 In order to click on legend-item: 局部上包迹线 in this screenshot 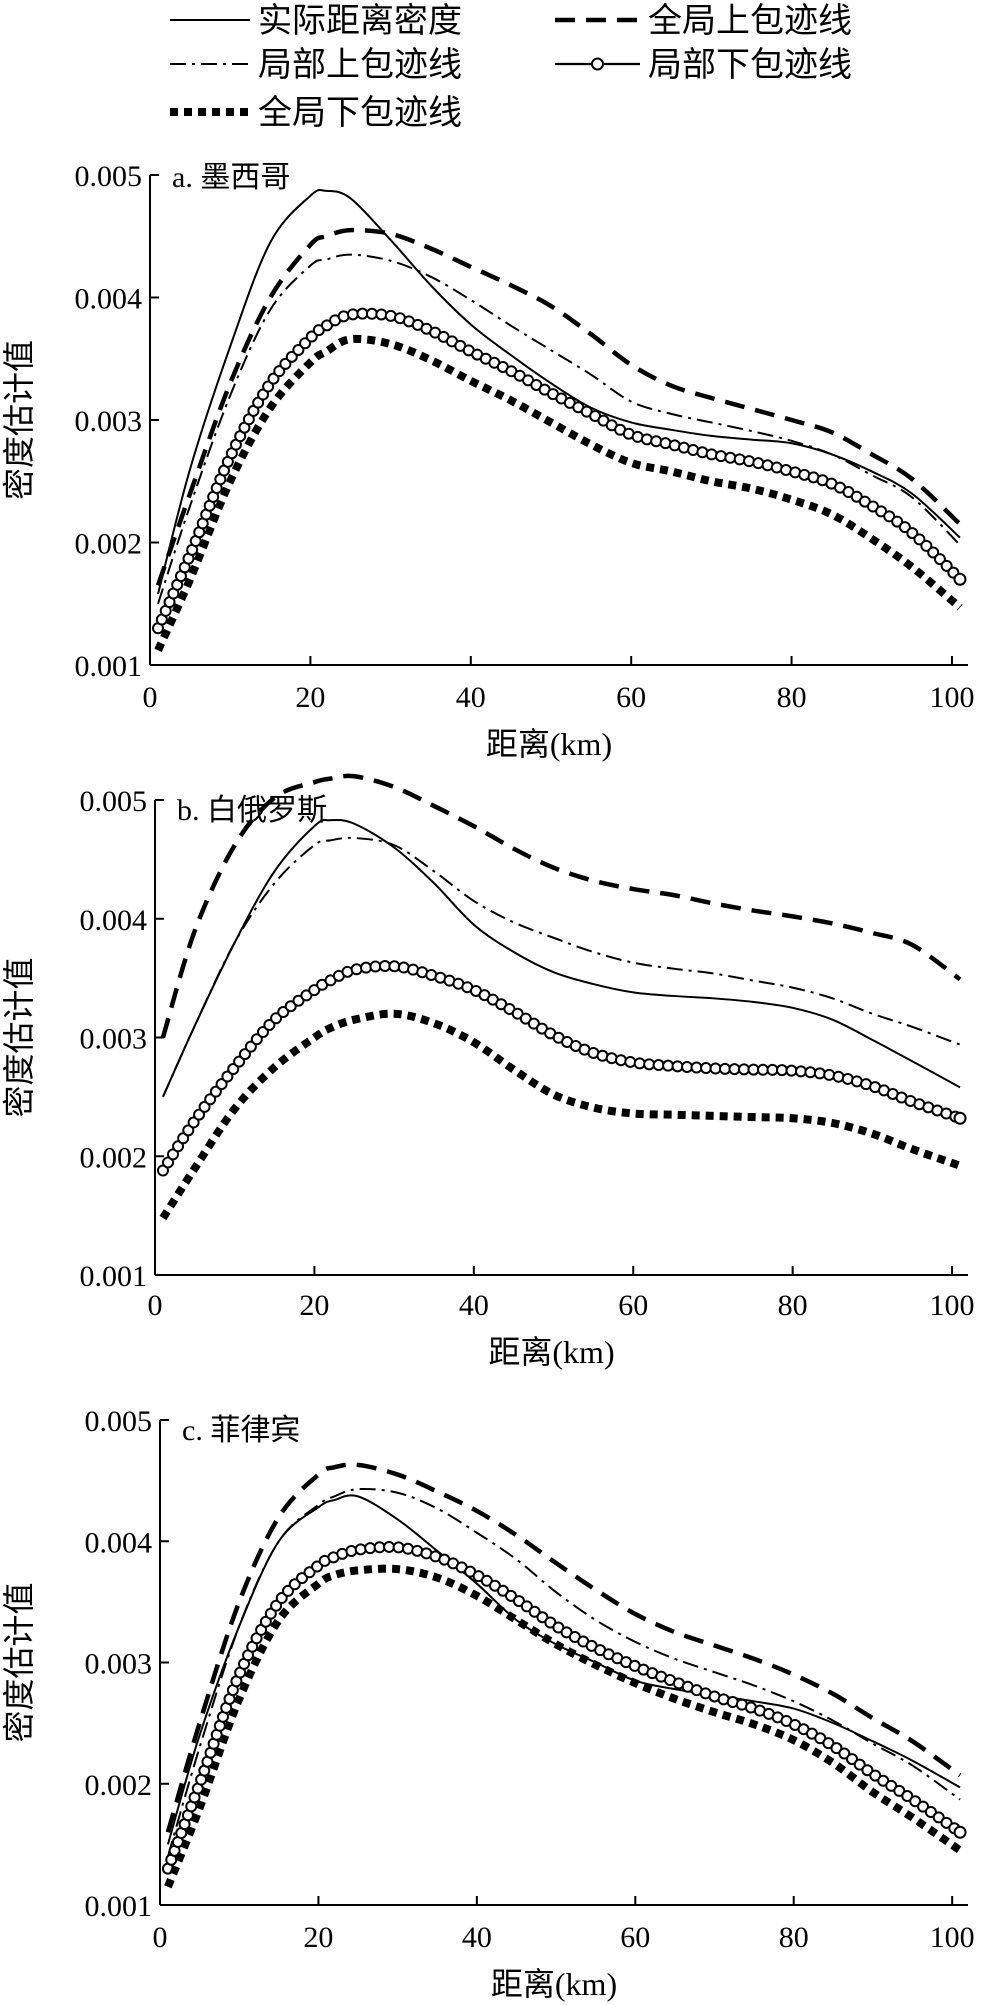, I will do `click(316, 65)`.